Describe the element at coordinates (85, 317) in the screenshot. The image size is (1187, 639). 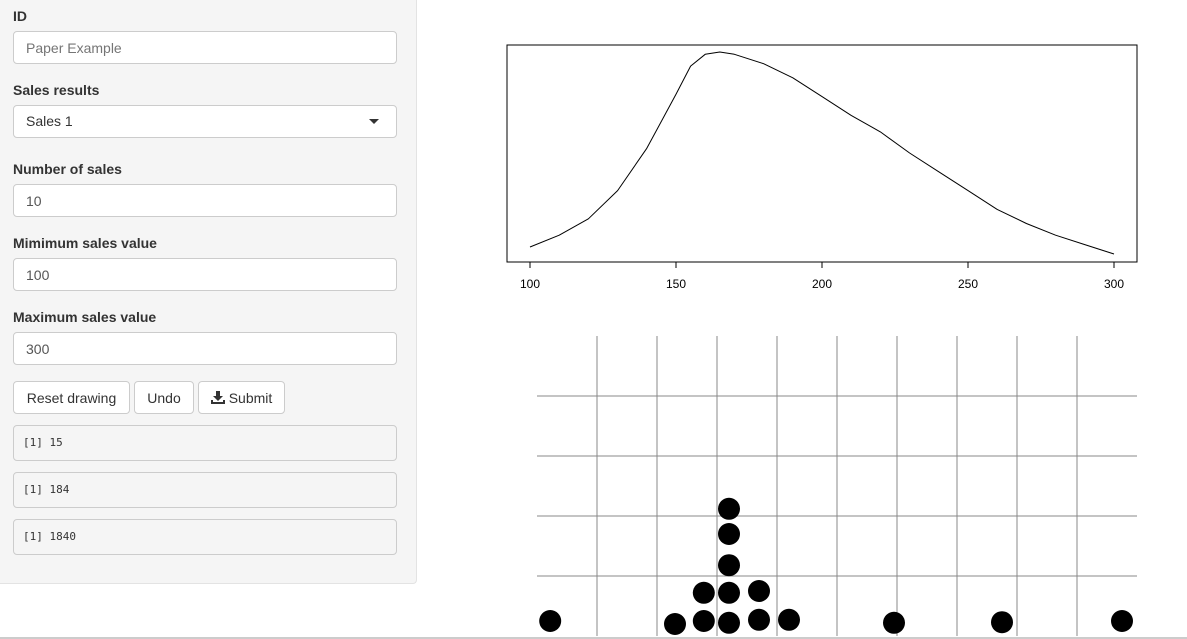
I see `maximum-sales-label: Maximum sales value` at that location.